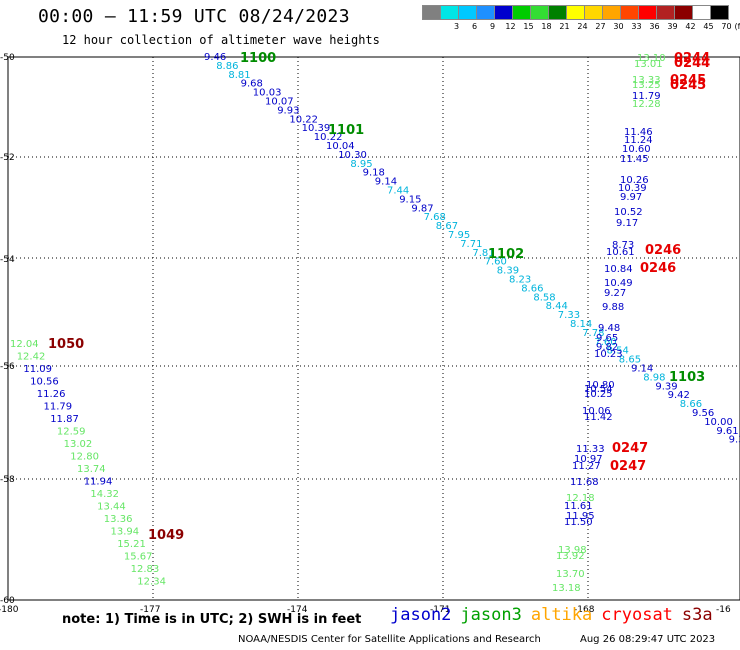  I want to click on wave-height-value: 9.46, so click(215, 57).